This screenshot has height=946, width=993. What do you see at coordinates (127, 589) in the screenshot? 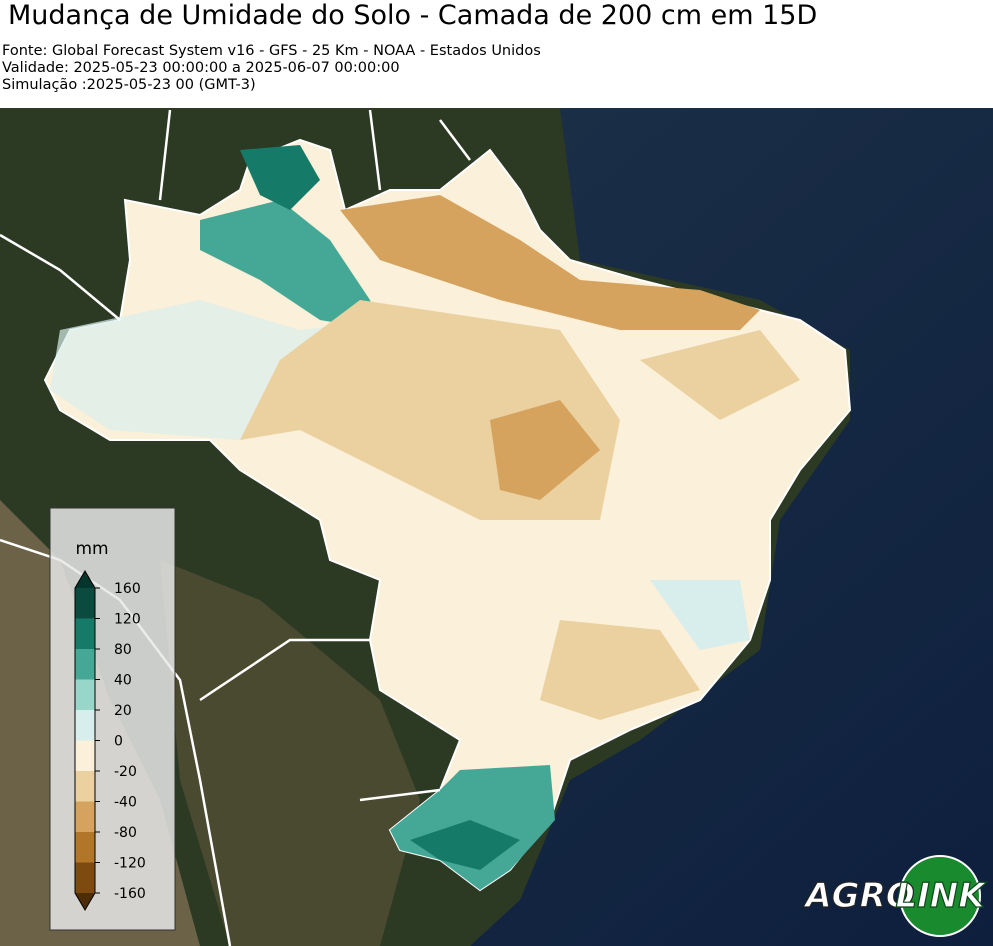
I see `colorbar-tick-label: 160` at bounding box center [127, 589].